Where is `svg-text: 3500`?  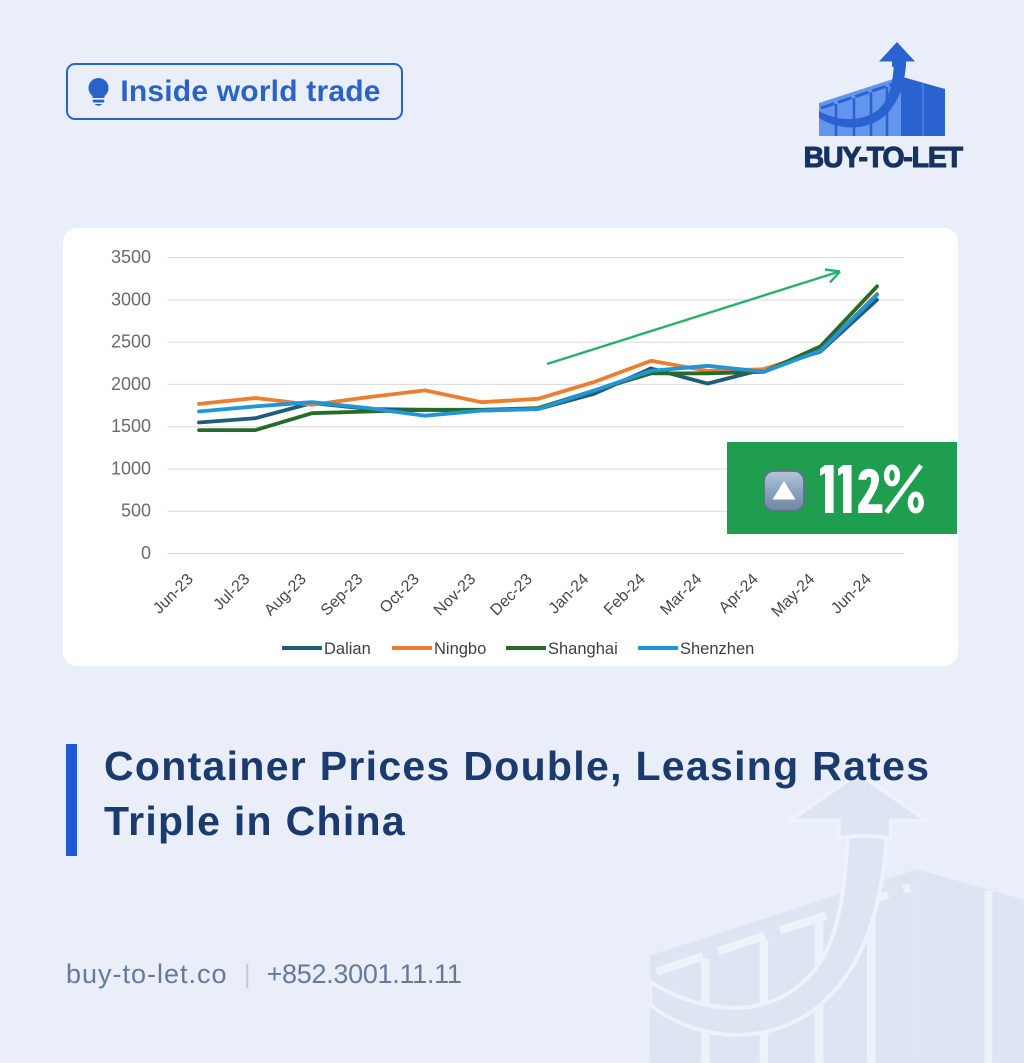
svg-text: 3500 is located at coordinates (131, 257).